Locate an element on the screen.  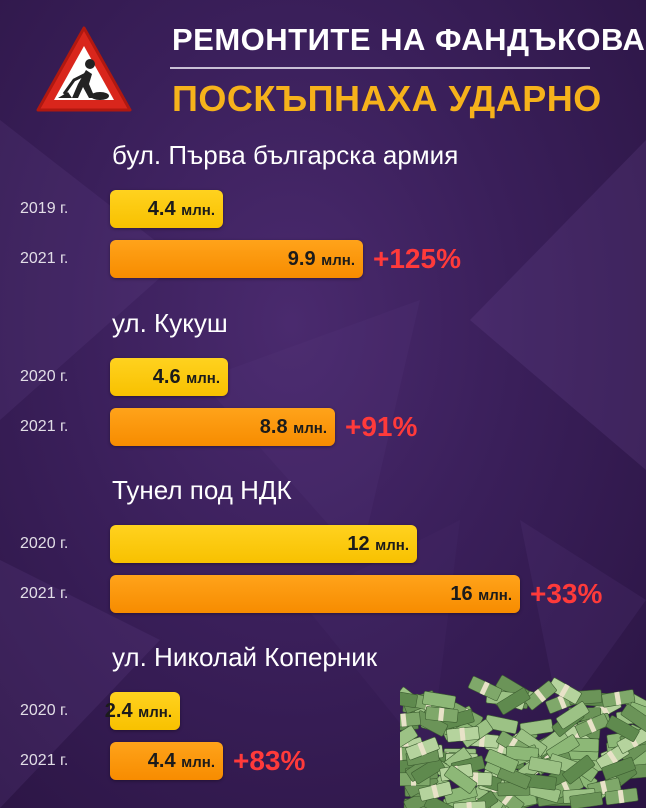
bar-value: 8.8 is located at coordinates (276, 426).